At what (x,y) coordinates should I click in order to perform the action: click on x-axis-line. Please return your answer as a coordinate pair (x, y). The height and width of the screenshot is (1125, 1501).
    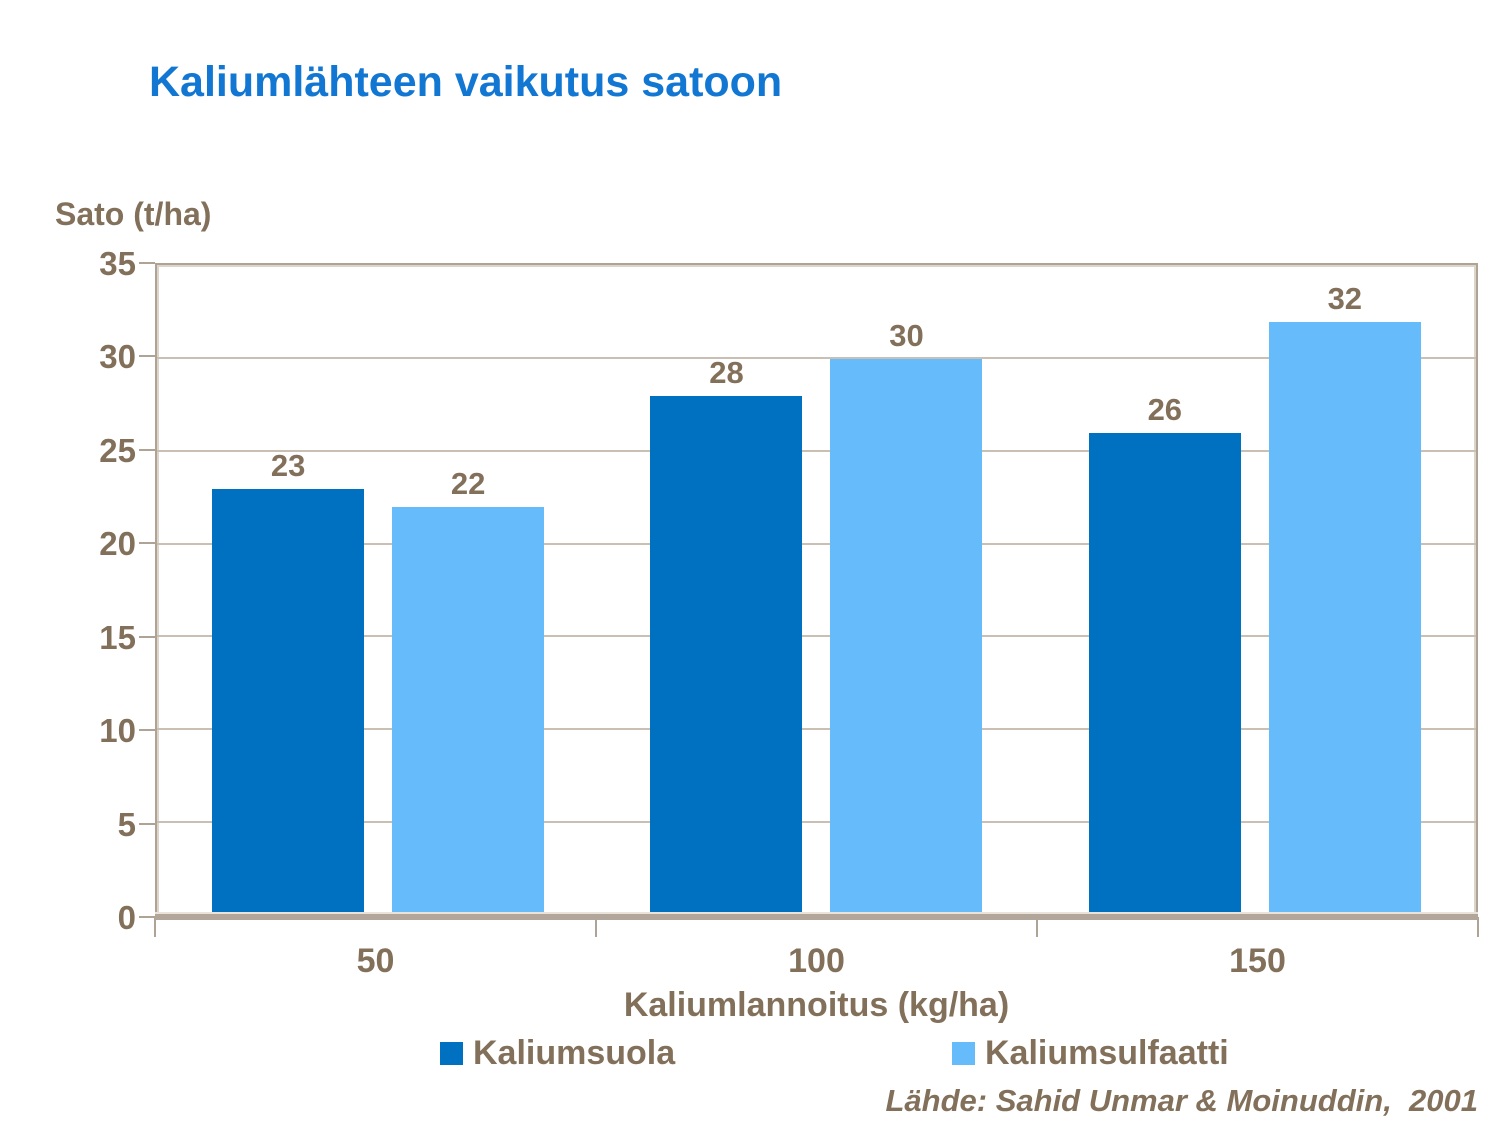
    Looking at the image, I should click on (816, 916).